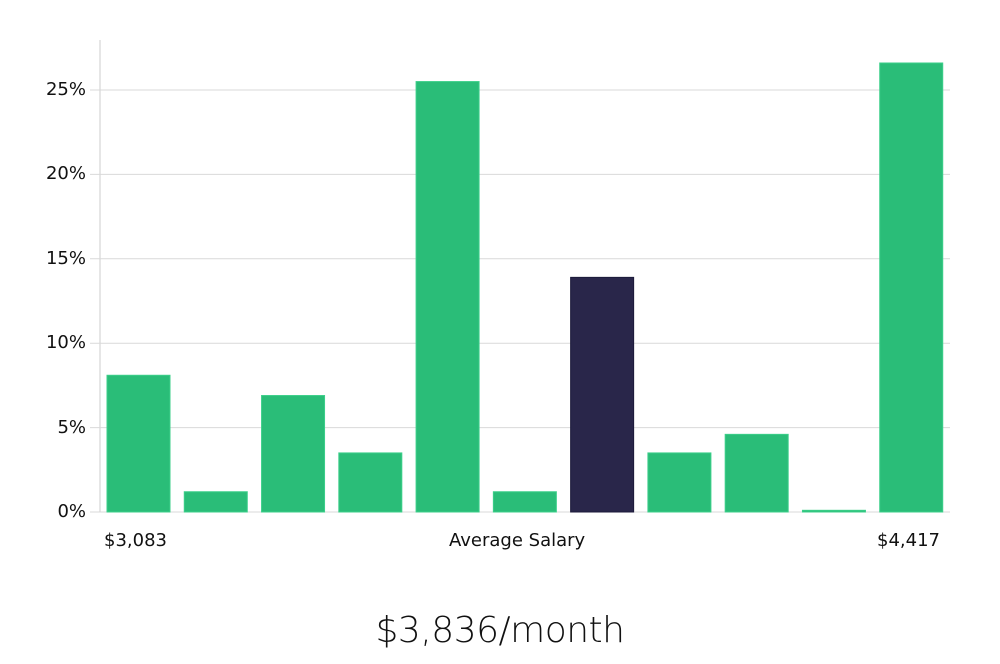 Image resolution: width=1000 pixels, height=664 pixels. Describe the element at coordinates (71, 511) in the screenshot. I see `y-tick-label: 0%` at that location.